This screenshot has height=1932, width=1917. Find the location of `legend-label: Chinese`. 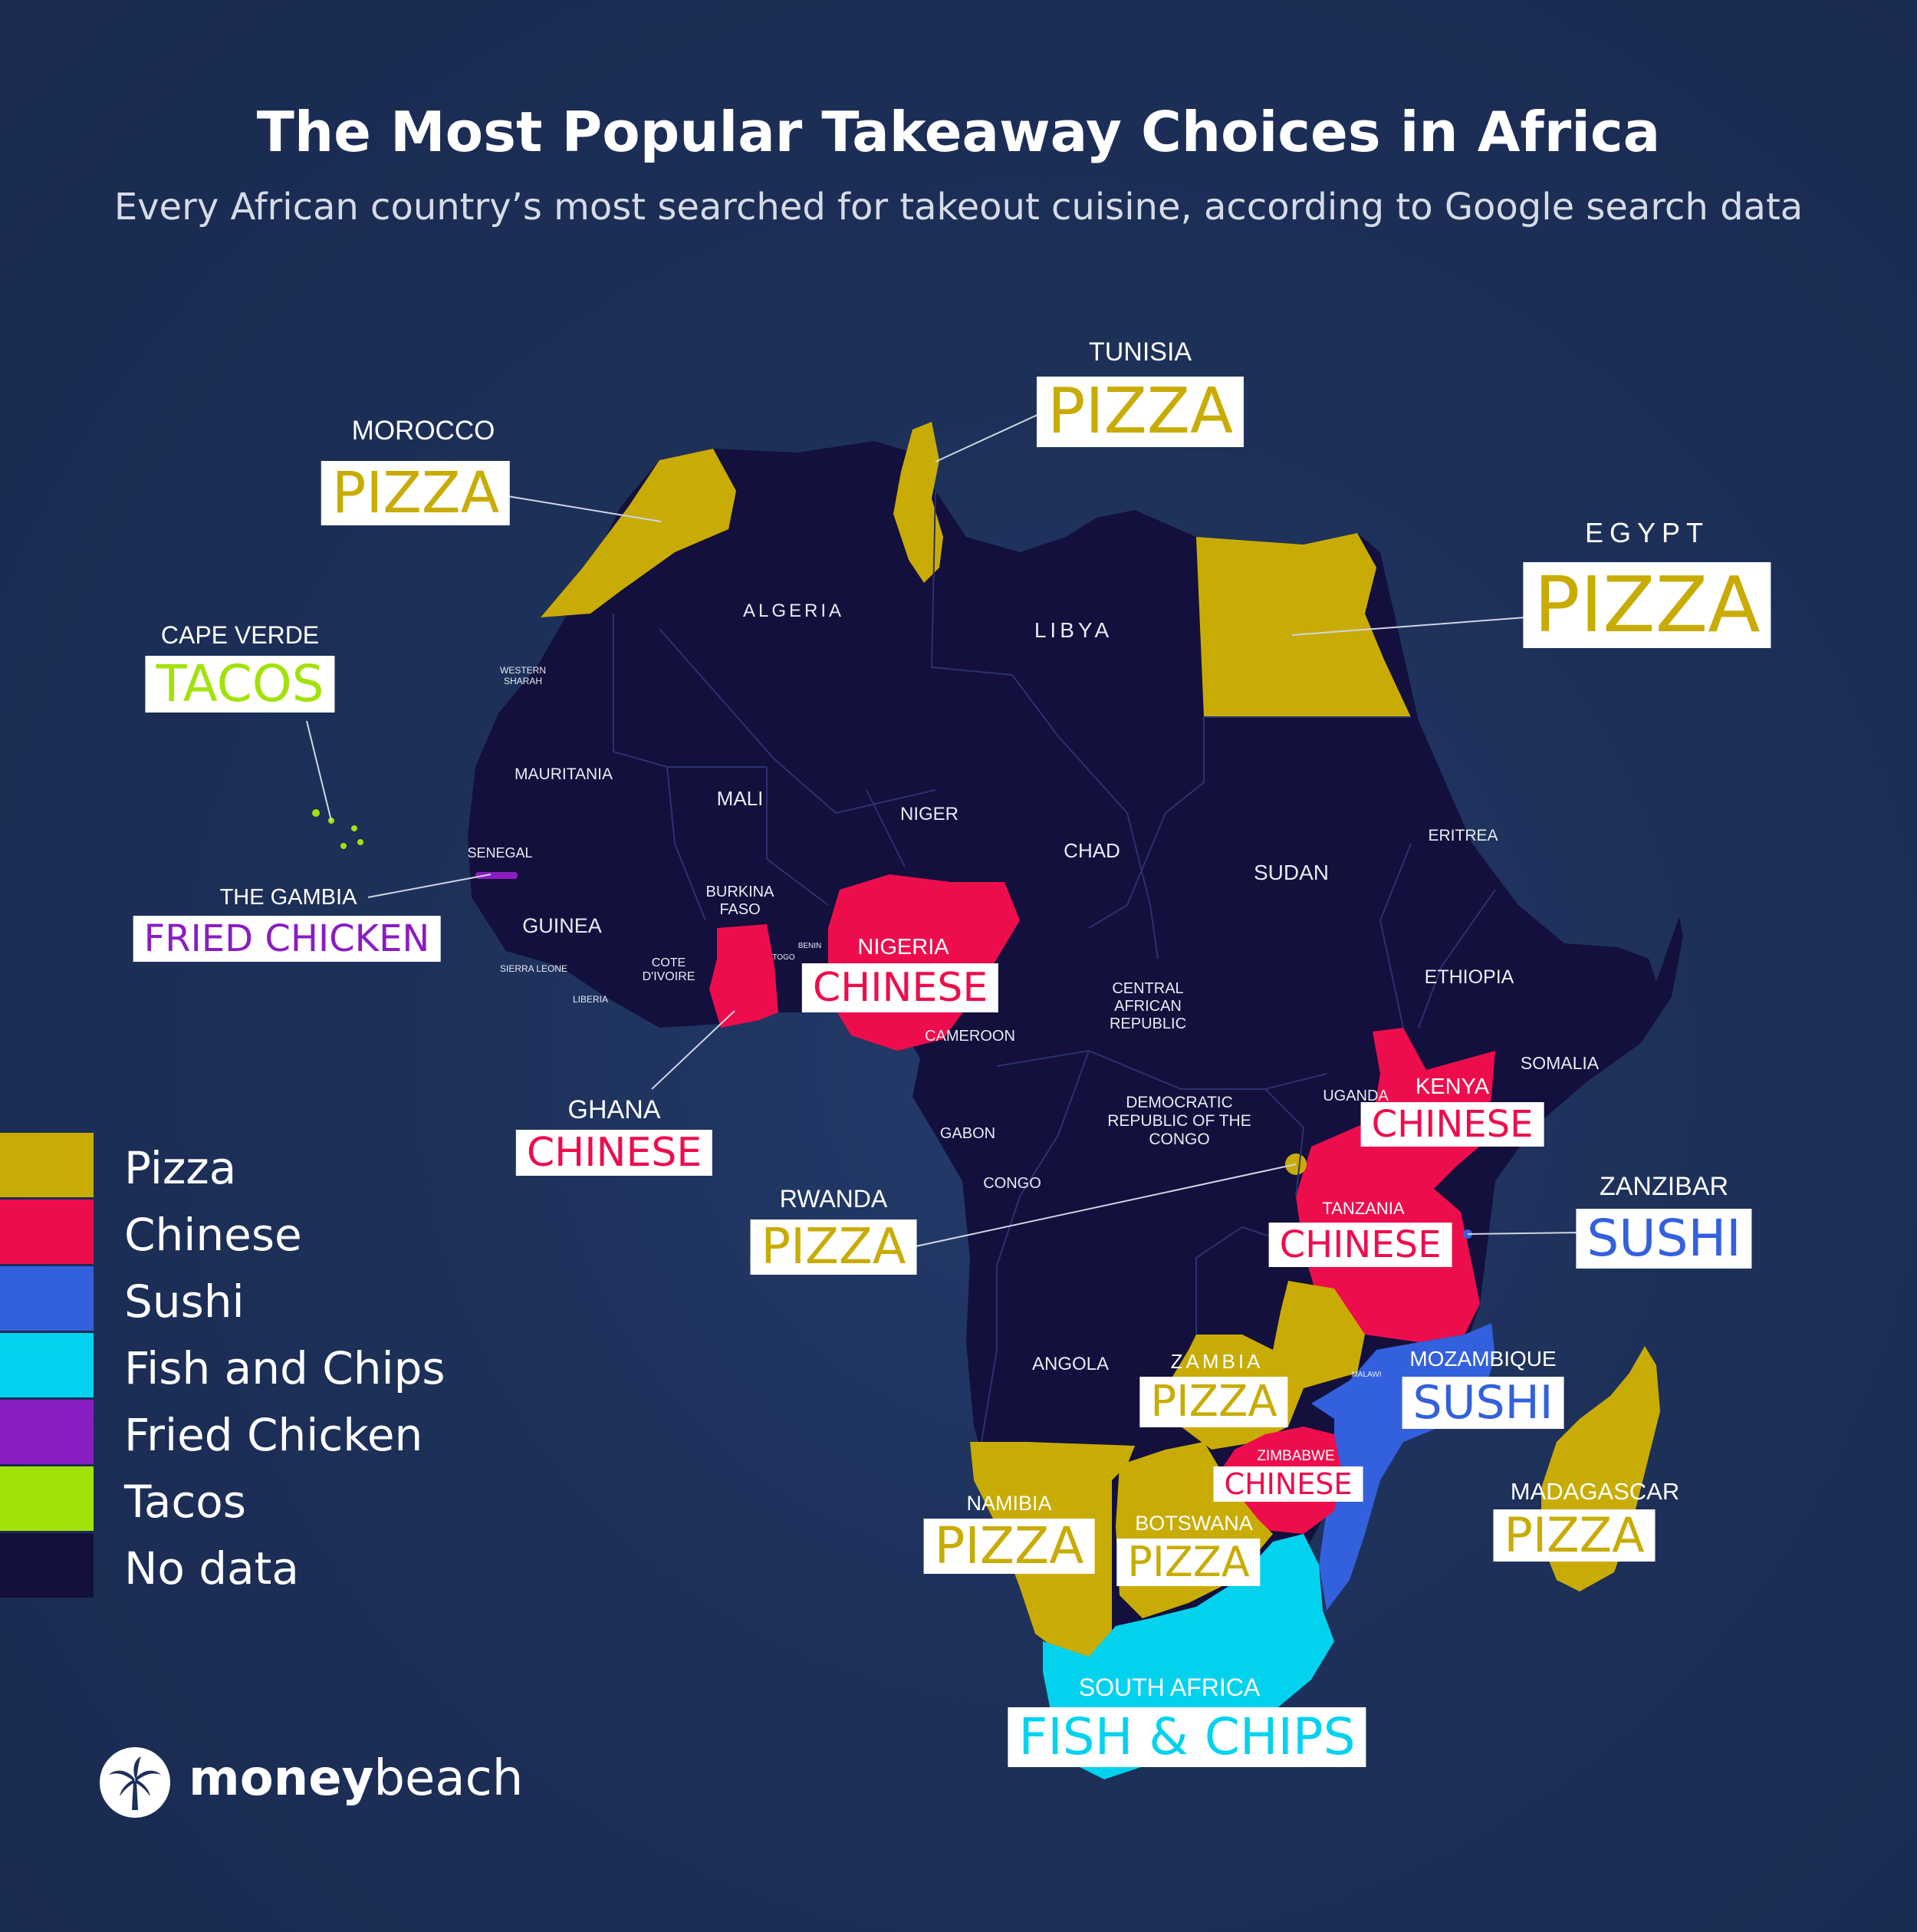

legend-label: Chinese is located at coordinates (213, 1235).